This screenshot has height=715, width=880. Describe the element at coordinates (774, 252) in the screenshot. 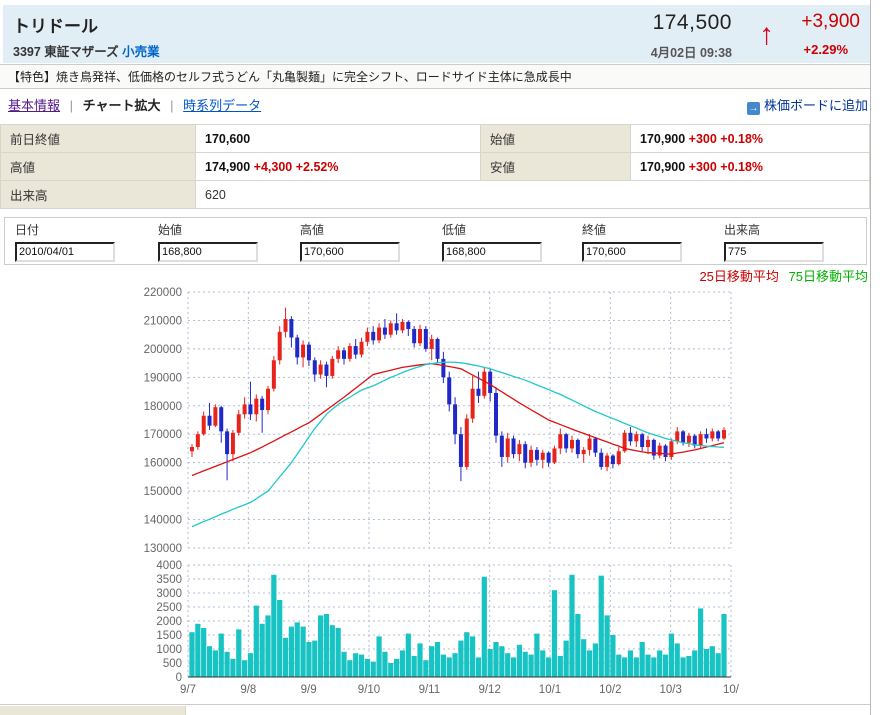

I see `volume-input` at that location.